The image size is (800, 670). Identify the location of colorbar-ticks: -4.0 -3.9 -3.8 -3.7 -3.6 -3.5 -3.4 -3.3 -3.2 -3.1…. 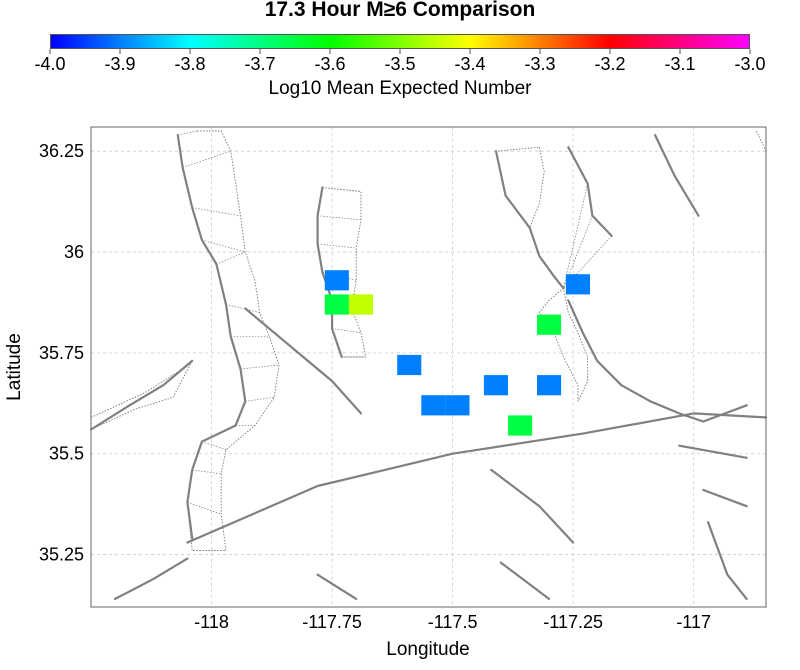
(400, 61).